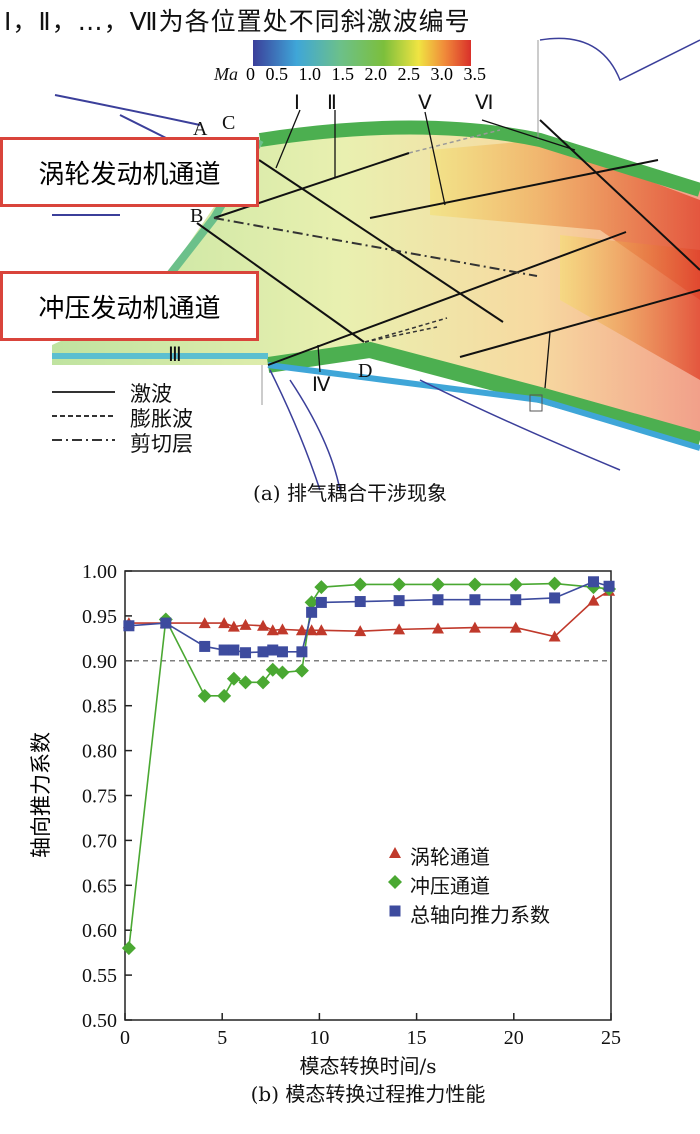  What do you see at coordinates (368, 1066) in the screenshot?
I see `x-axis-label: 模态转换时间/s` at bounding box center [368, 1066].